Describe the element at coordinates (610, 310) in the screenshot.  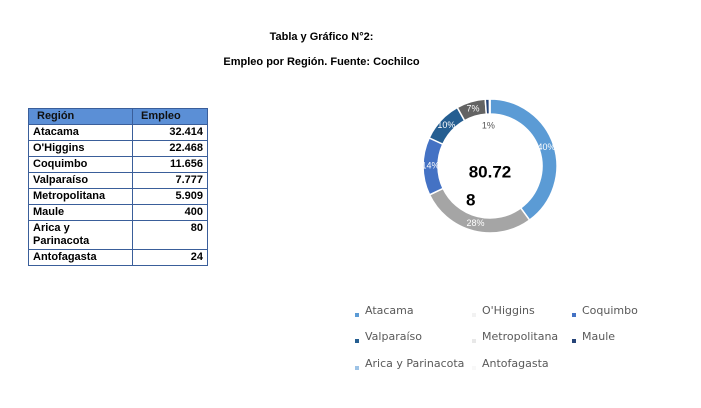
I see `legend-label: Coquimbo` at that location.